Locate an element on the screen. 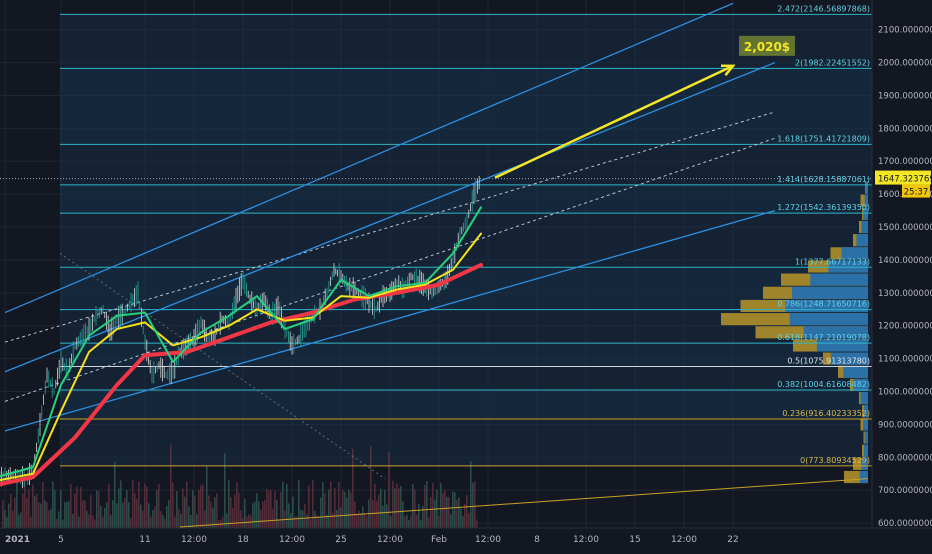 This screenshot has height=554, width=932. fib-label: 0.382(1004.61608482) is located at coordinates (823, 384).